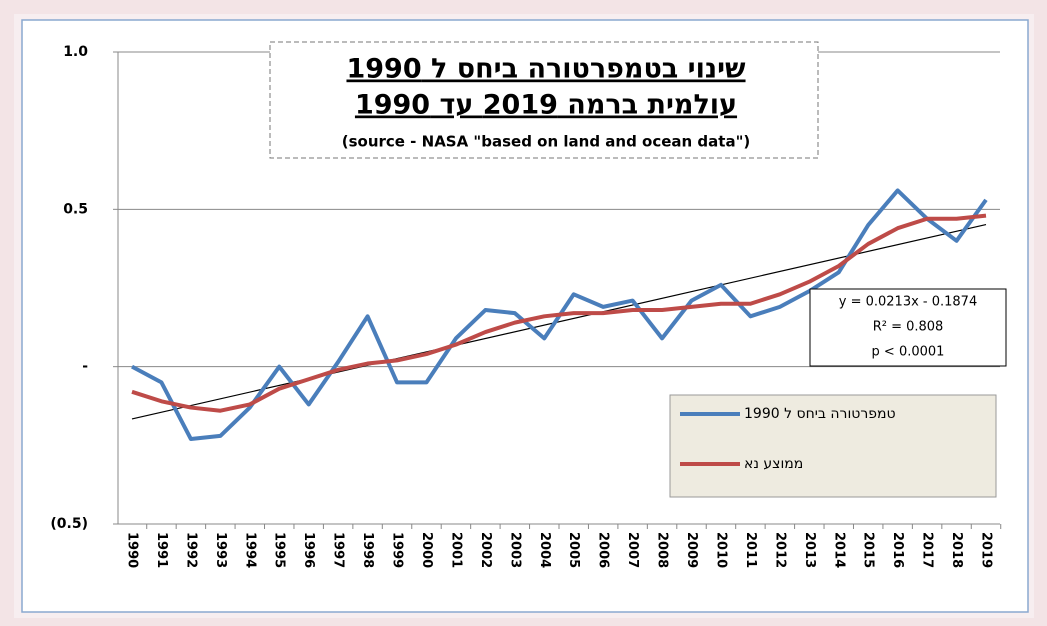 Image resolution: width=1047 pixels, height=626 pixels. What do you see at coordinates (546, 69) in the screenshot?
I see `chart-title: שינוי בטמפרטורה ביחס ל 1990` at bounding box center [546, 69].